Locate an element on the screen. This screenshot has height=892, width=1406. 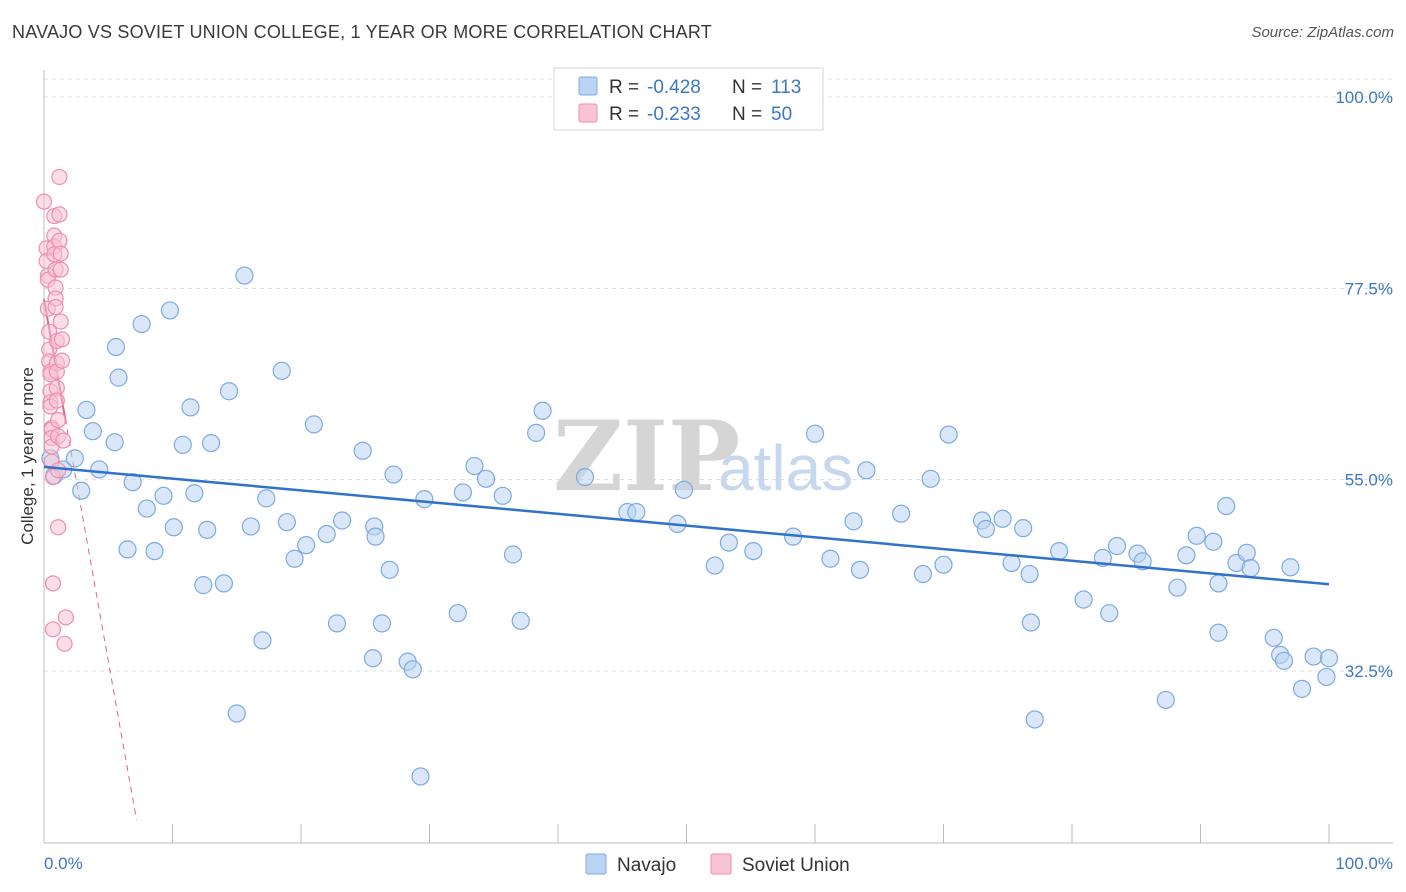
legend-soviet-r-label: R = is located at coordinates (624, 114).